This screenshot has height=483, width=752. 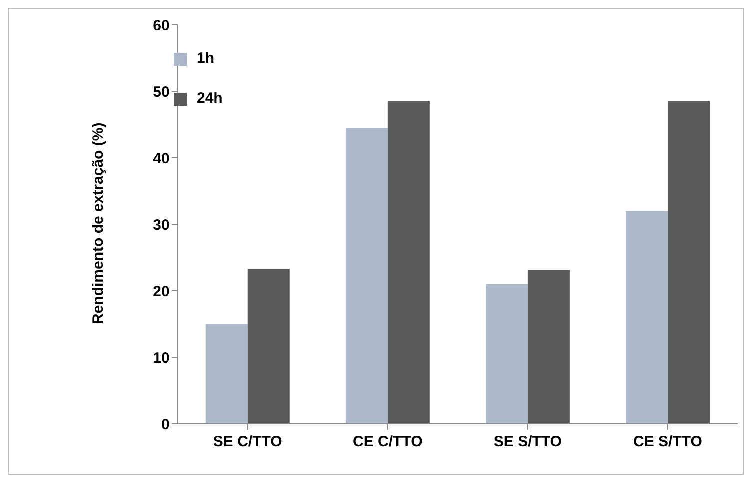 I want to click on y-tick-label: 10, so click(x=161, y=358).